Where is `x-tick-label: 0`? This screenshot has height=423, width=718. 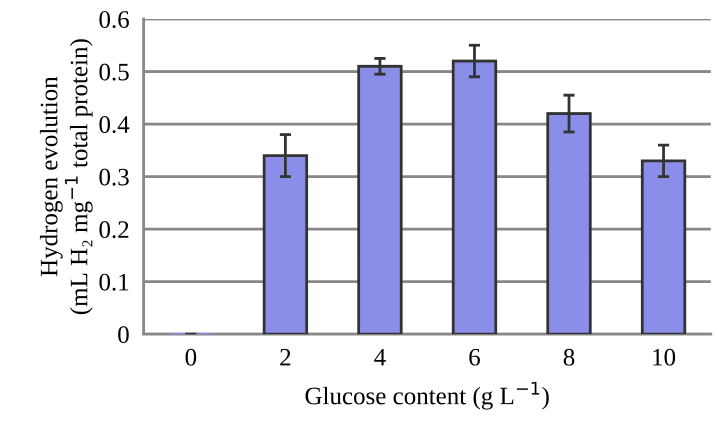
x-tick-label: 0 is located at coordinates (191, 357).